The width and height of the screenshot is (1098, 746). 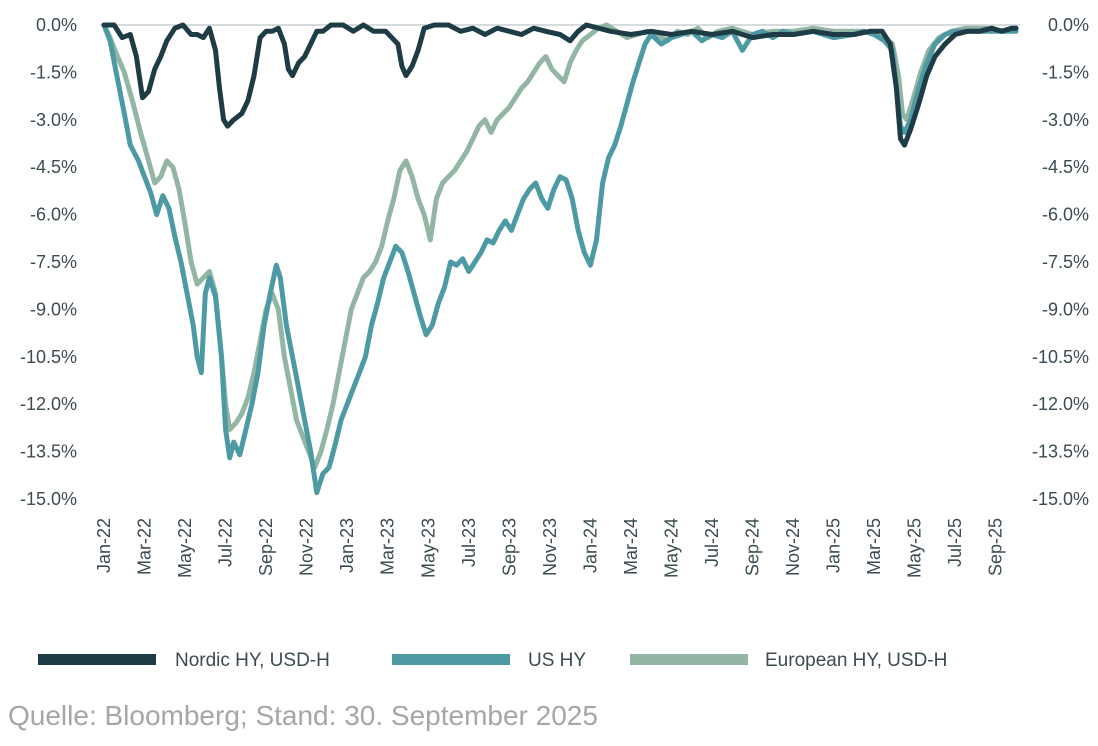 I want to click on x-tick-label: Nov-23, so click(x=550, y=547).